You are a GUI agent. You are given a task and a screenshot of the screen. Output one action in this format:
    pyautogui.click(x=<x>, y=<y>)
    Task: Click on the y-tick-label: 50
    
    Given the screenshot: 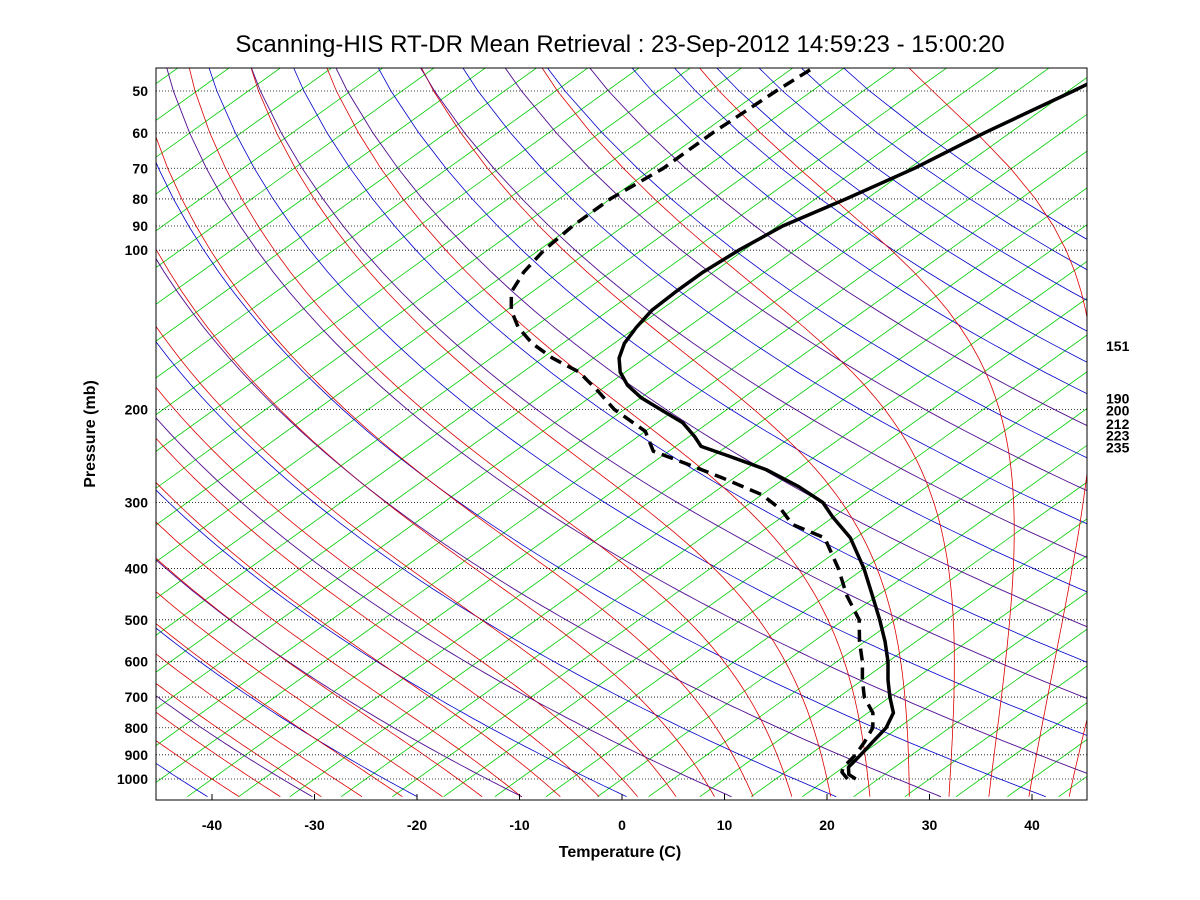 What is the action you would take?
    pyautogui.click(x=140, y=91)
    